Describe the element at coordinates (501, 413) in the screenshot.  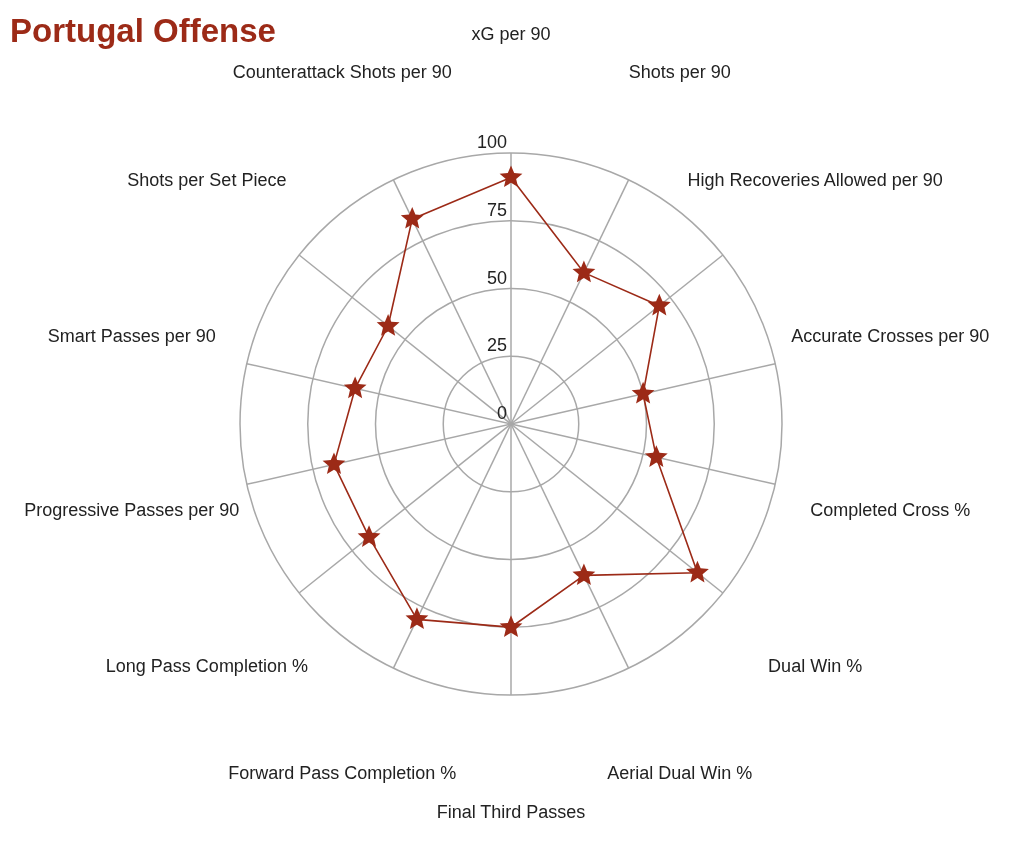
I see `y-tick-label: 0` at that location.